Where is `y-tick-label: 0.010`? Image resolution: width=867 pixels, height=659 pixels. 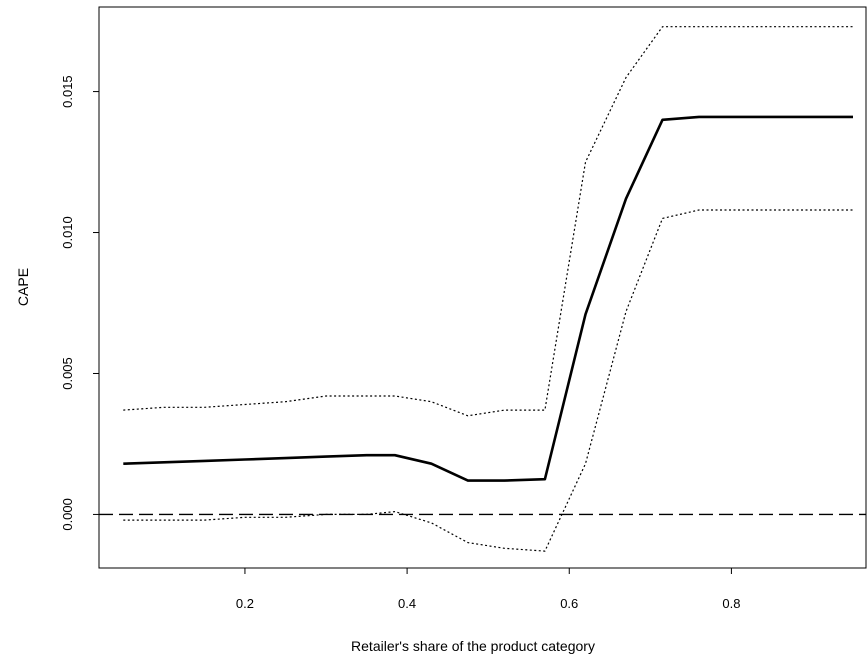
y-tick-label: 0.010 is located at coordinates (67, 232).